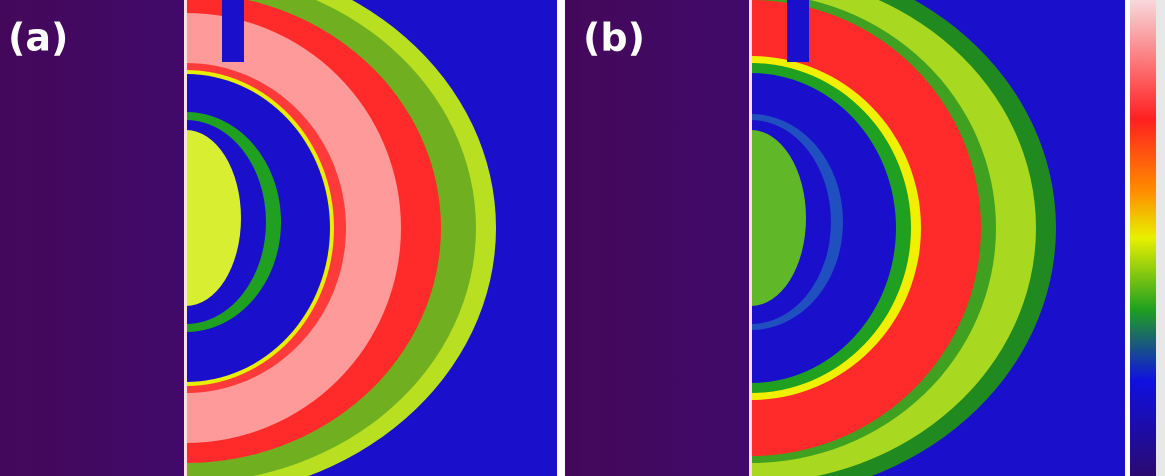 The image size is (1165, 476). I want to click on panel-label: (a), so click(38, 38).